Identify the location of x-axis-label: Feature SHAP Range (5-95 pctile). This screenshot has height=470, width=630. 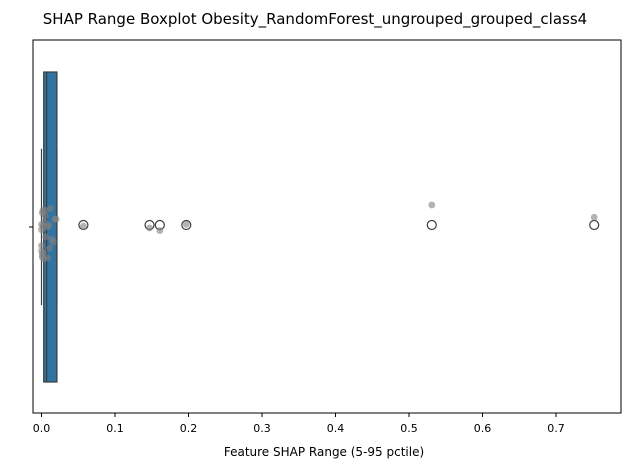
(324, 452).